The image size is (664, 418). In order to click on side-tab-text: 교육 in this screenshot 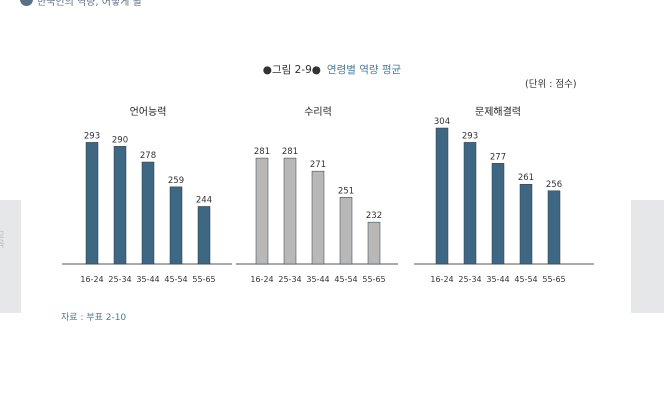, I will do `click(2, 239)`.